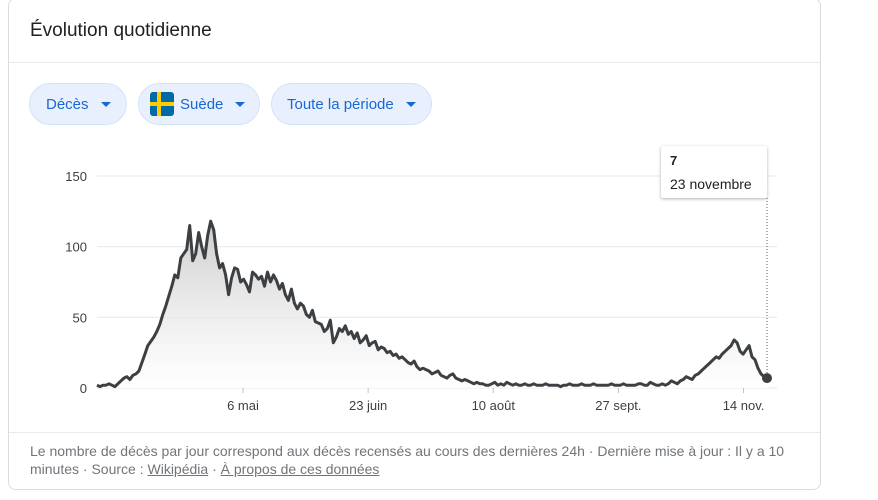  Describe the element at coordinates (178, 469) in the screenshot. I see `source-link: Wikipédia` at that location.